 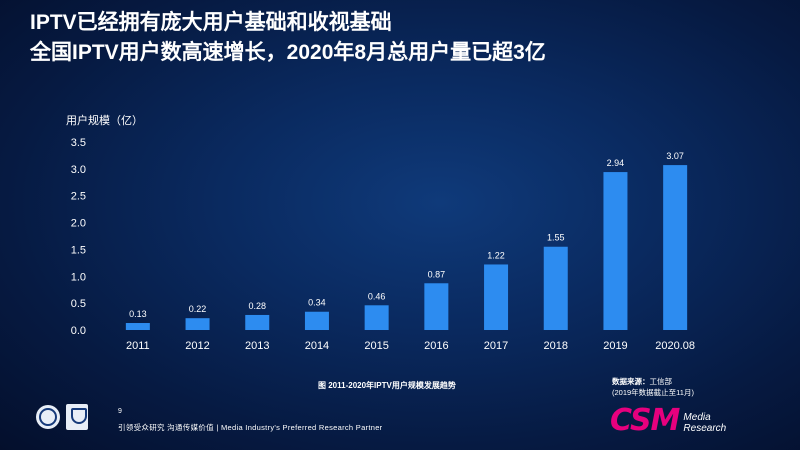 I want to click on x-tick-label: 2018, so click(x=556, y=346).